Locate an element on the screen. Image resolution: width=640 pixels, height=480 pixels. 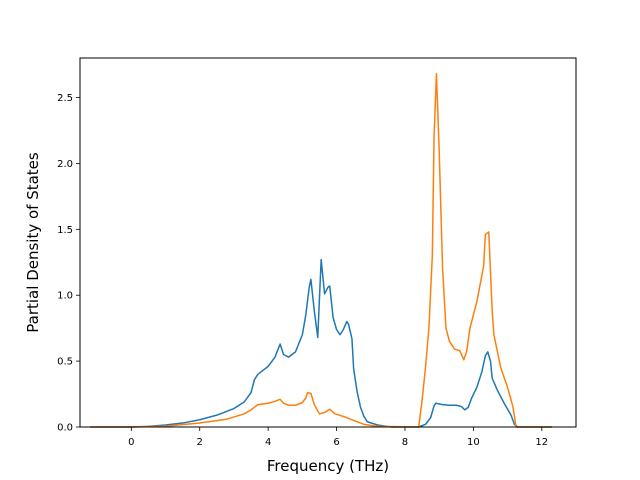
x-tick-label: 0 is located at coordinates (131, 442).